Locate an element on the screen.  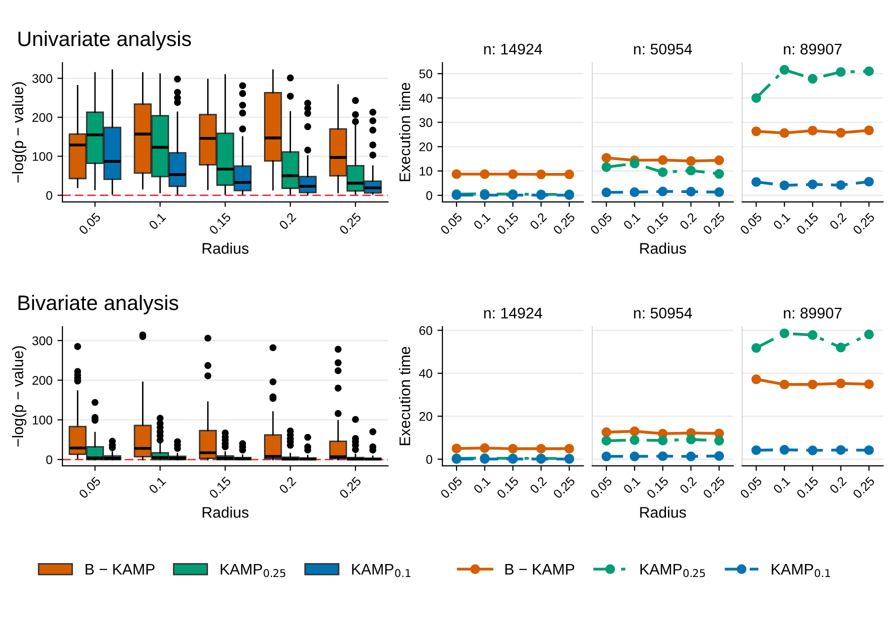
chart-title: Bivariate analysis is located at coordinates (98, 304).